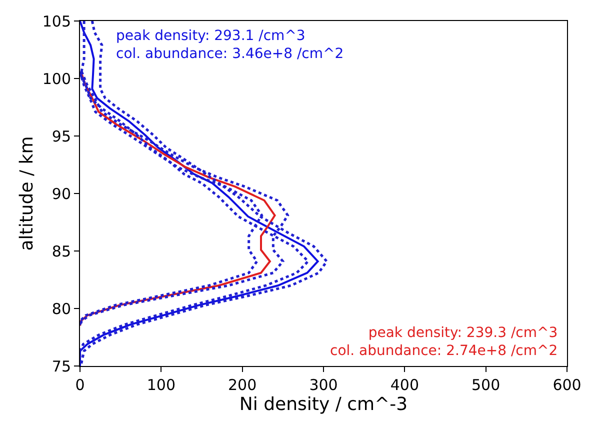  What do you see at coordinates (567, 385) in the screenshot?
I see `x-tick-label: 600` at bounding box center [567, 385].